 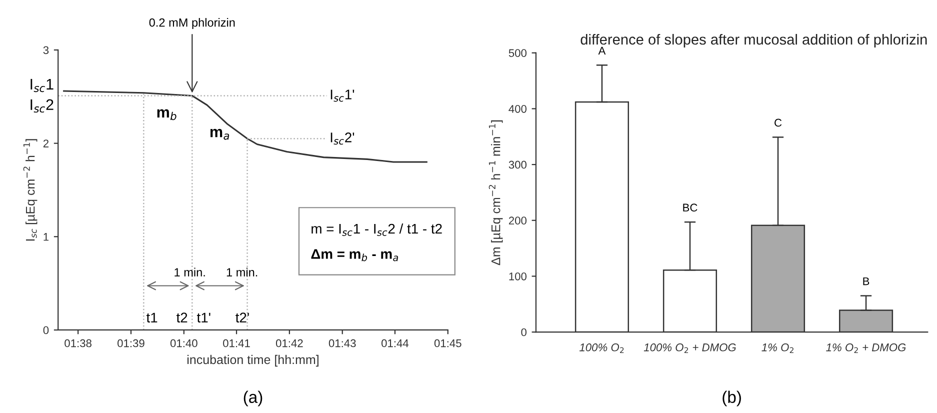 What do you see at coordinates (46, 237) in the screenshot?
I see `y-tick-label: 1` at bounding box center [46, 237].